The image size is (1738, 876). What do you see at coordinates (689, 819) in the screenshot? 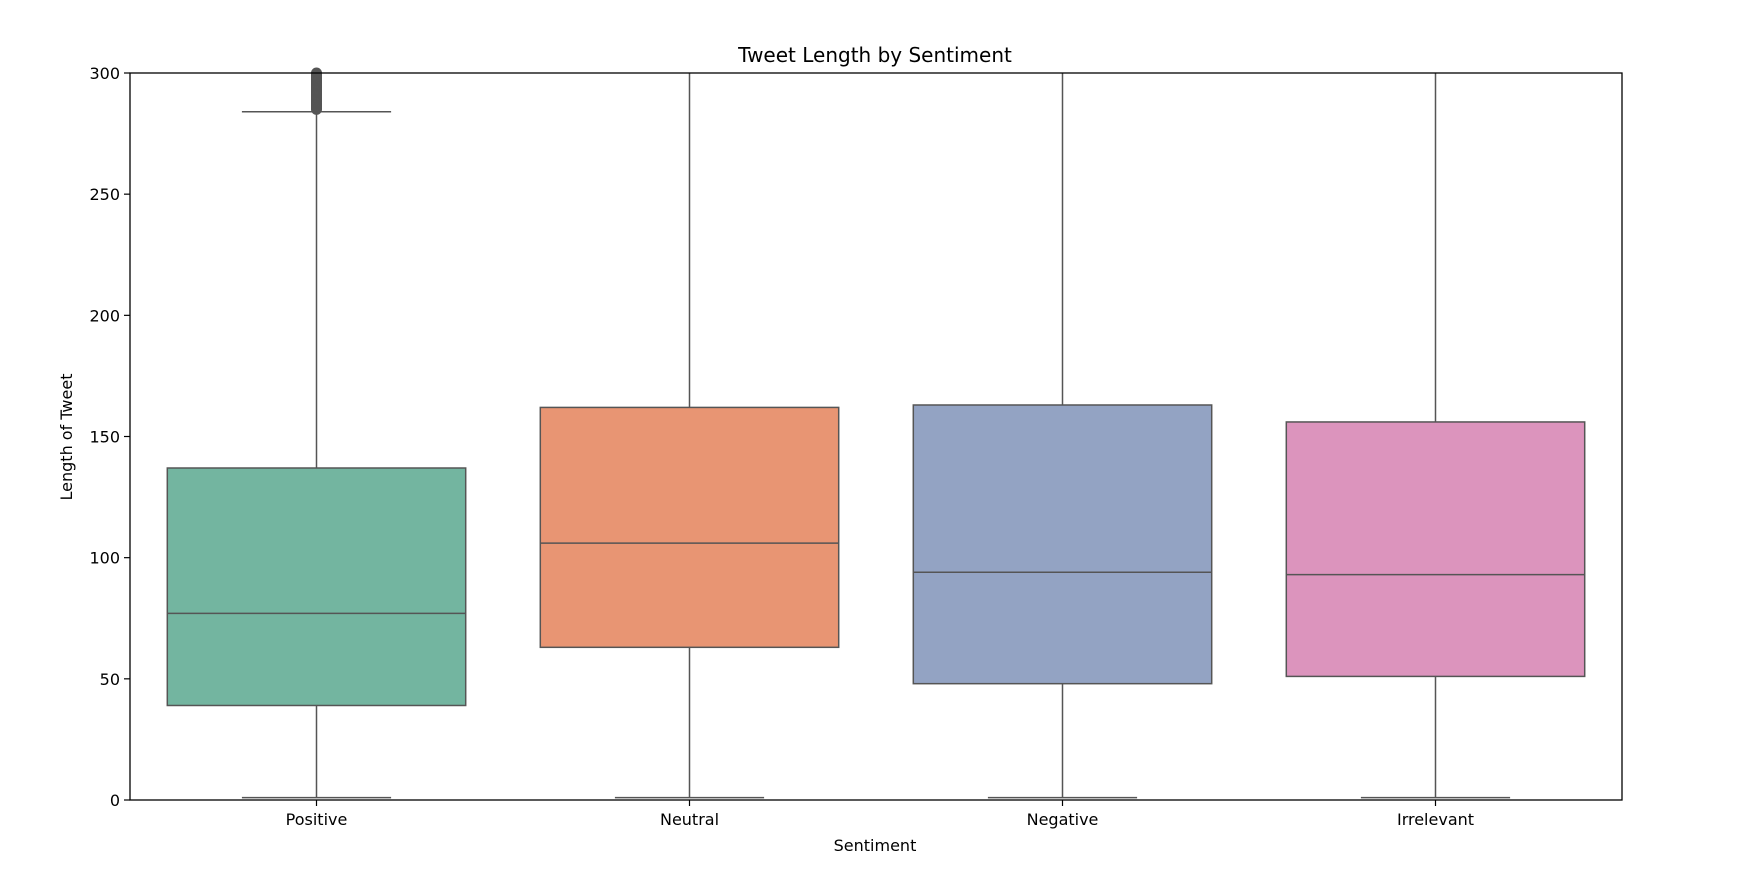
I see `x-tick-label: Neutral` at bounding box center [689, 819].